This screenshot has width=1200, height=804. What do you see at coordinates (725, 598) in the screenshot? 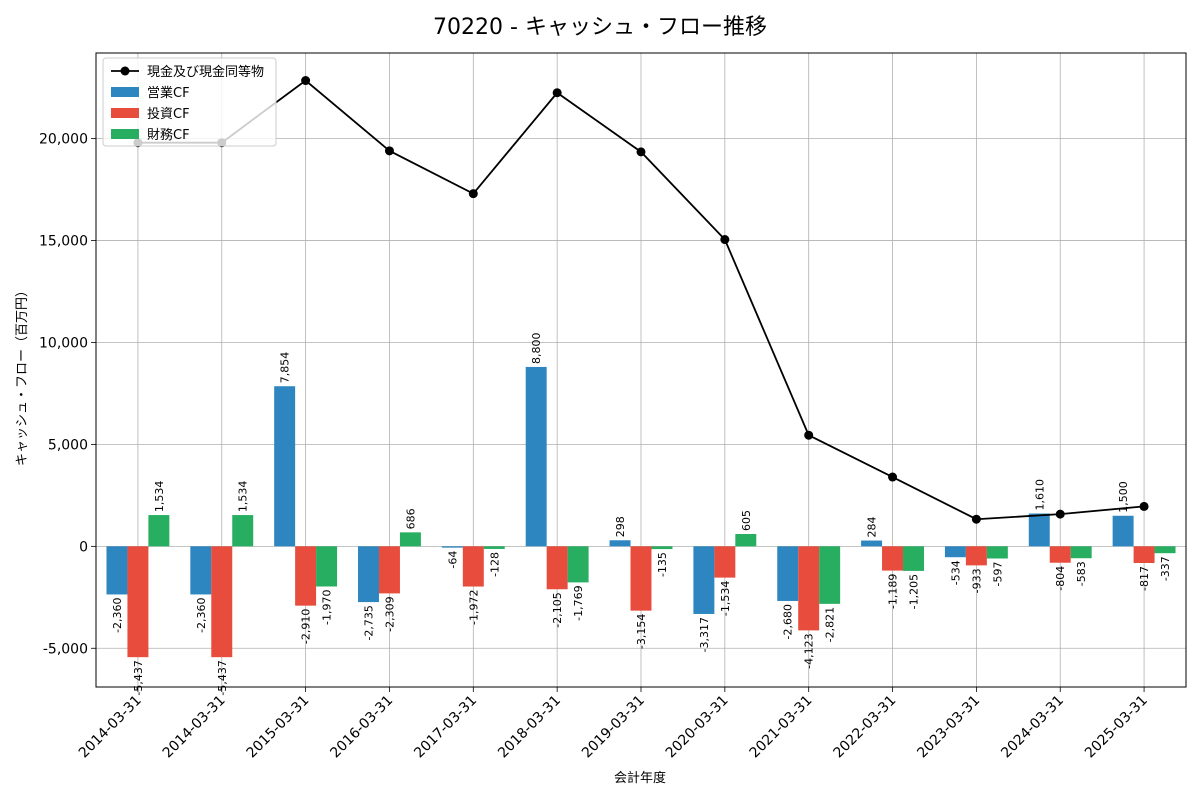
I see `bar-value-label: -1,534` at bounding box center [725, 598].